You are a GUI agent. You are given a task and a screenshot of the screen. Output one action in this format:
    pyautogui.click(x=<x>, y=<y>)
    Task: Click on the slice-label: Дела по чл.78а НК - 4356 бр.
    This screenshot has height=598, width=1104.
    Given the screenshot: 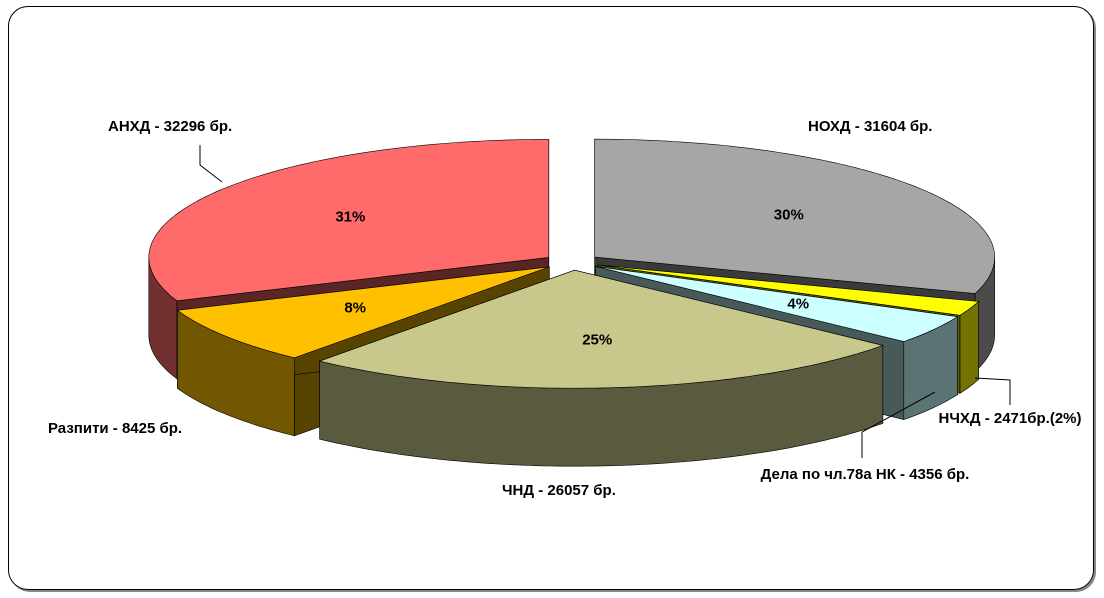 What is the action you would take?
    pyautogui.click(x=865, y=474)
    